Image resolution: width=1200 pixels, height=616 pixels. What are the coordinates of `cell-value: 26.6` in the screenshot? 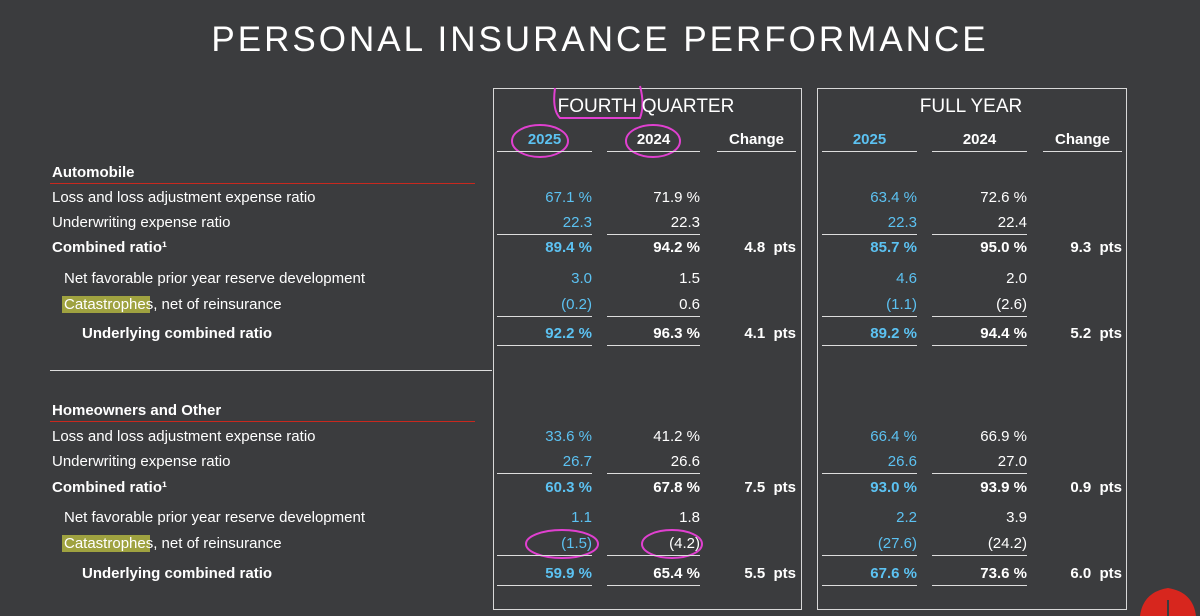 It's located at (902, 461).